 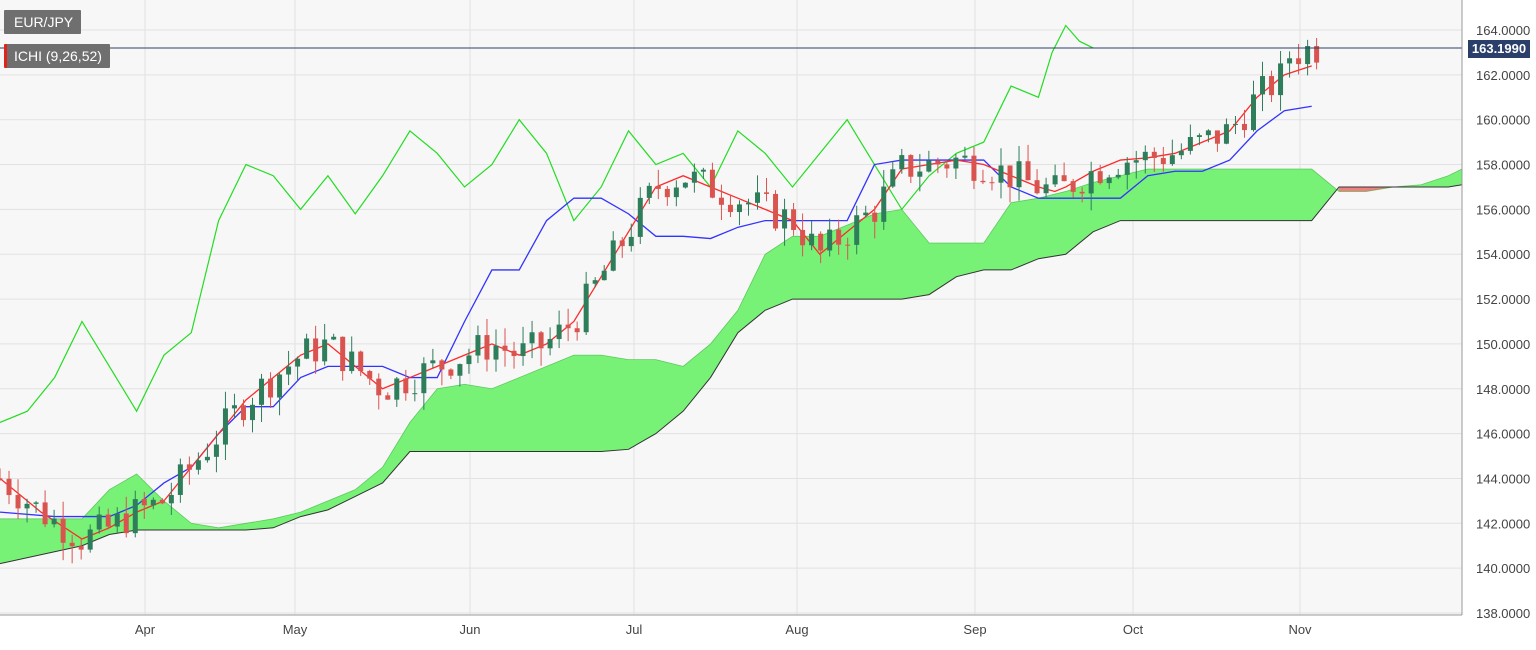 What do you see at coordinates (1366, 189) in the screenshot?
I see `cloud-bearish` at bounding box center [1366, 189].